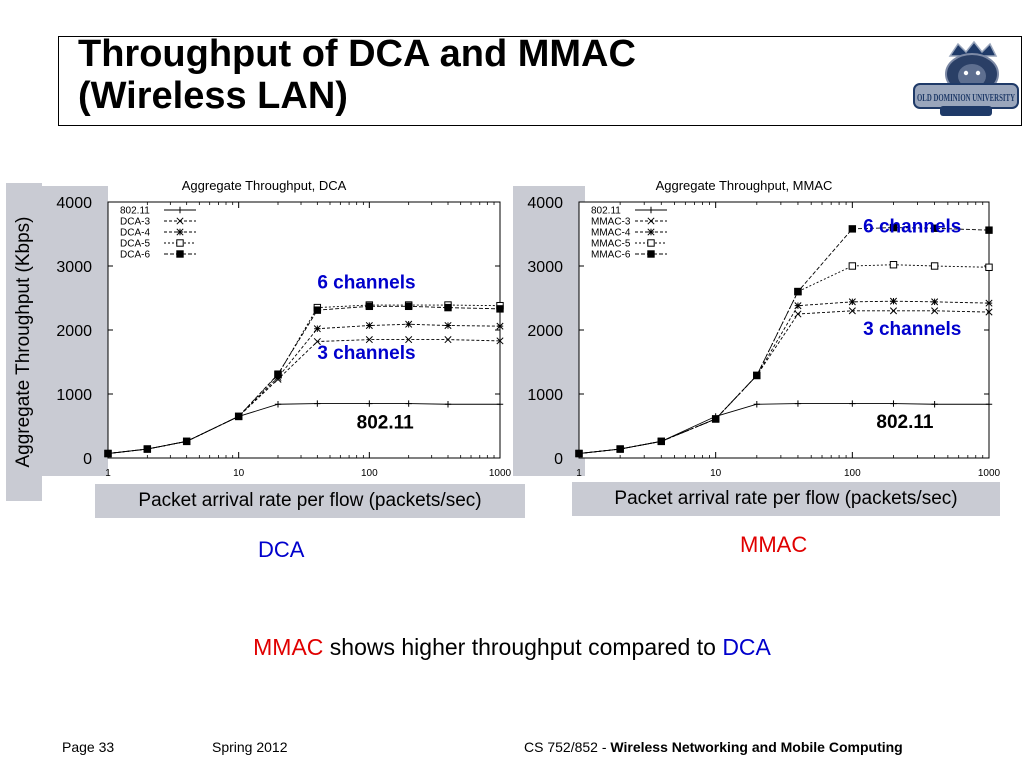  I want to click on mmac-y-tick-label: 4000, so click(545, 203).